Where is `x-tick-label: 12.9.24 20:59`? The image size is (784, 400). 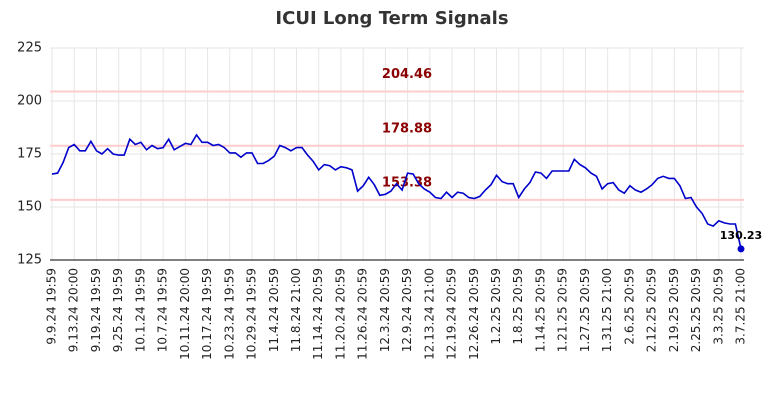
x-tick-label: 12.9.24 20:59 is located at coordinates (407, 310).